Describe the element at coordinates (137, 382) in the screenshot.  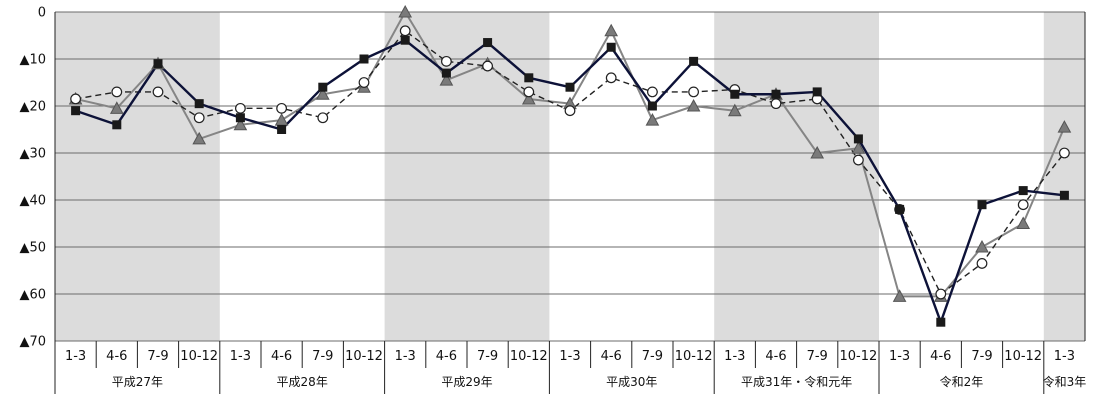
I see `x-group-label: 平成27年` at that location.